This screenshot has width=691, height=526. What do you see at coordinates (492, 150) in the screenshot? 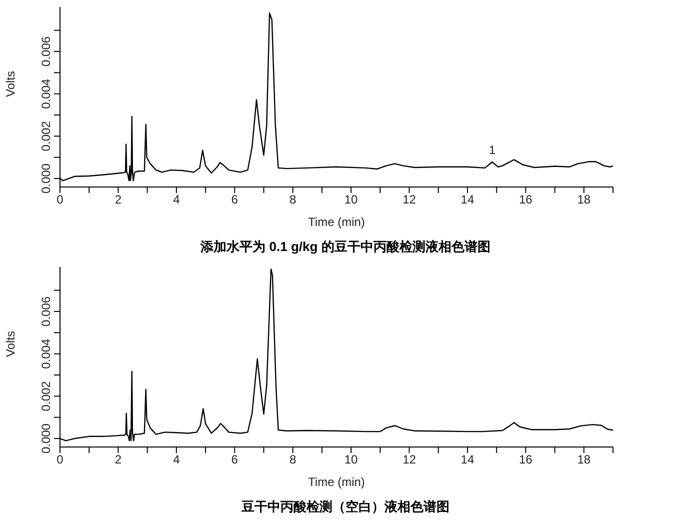
I see `annotation: 1` at bounding box center [492, 150].